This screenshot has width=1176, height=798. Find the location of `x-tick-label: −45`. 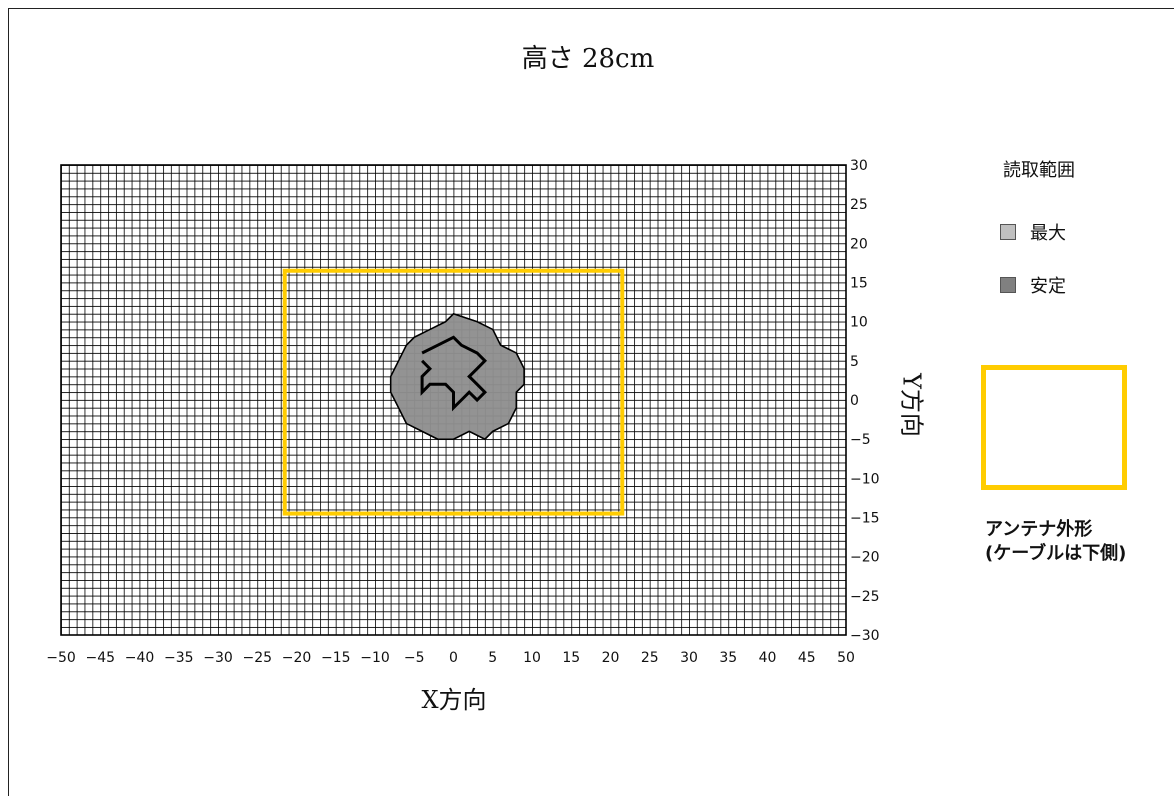

x-tick-label: −45 is located at coordinates (100, 658).